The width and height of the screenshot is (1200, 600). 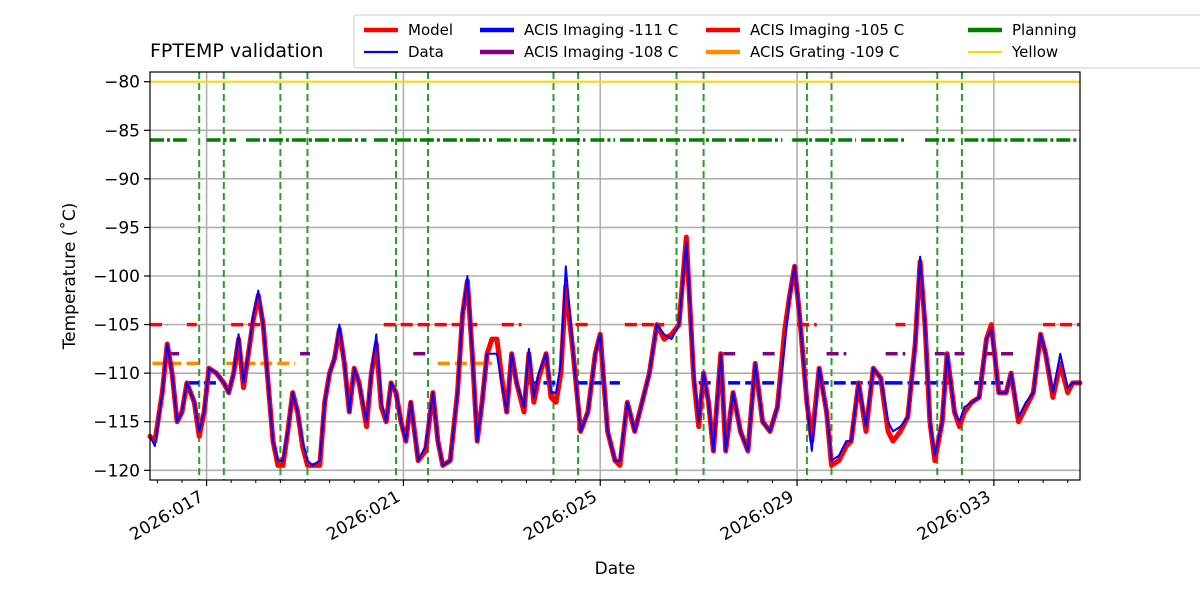 I want to click on legend-label: Model, so click(x=430, y=30).